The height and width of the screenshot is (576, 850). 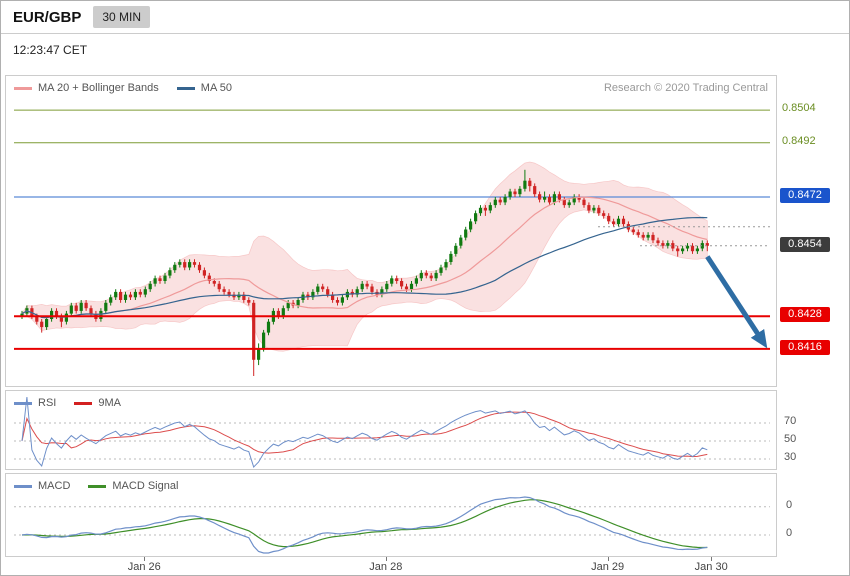 I want to click on ma50-legend-label: MA 50, so click(x=216, y=88).